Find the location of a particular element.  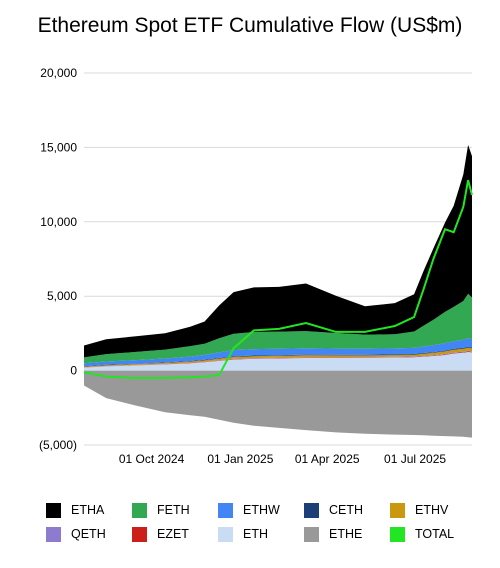

series-area-ethv is located at coordinates (278, 357).